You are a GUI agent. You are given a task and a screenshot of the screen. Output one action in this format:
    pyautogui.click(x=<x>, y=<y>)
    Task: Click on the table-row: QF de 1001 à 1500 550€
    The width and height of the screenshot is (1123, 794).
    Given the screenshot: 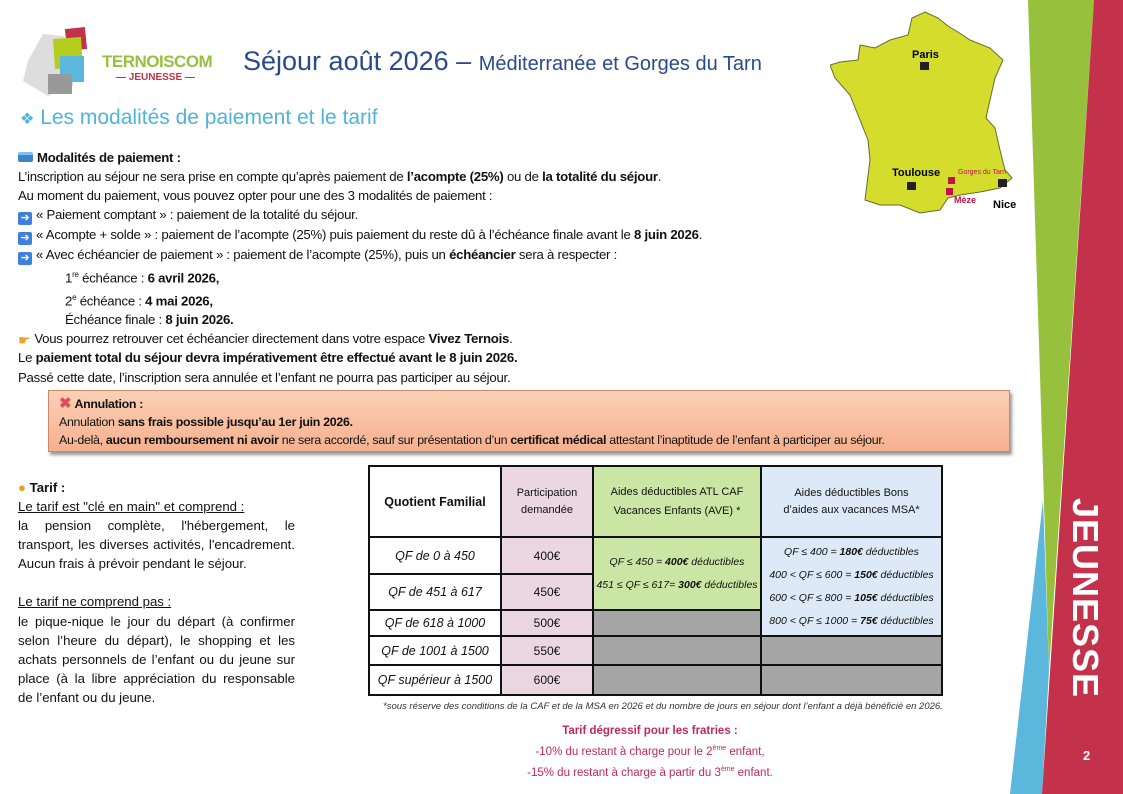 What is the action you would take?
    pyautogui.click(x=655, y=650)
    